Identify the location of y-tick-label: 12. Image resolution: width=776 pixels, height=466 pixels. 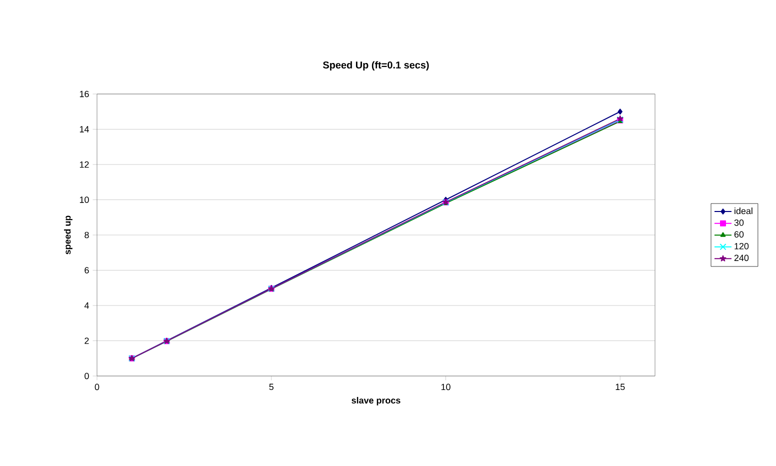
(84, 164).